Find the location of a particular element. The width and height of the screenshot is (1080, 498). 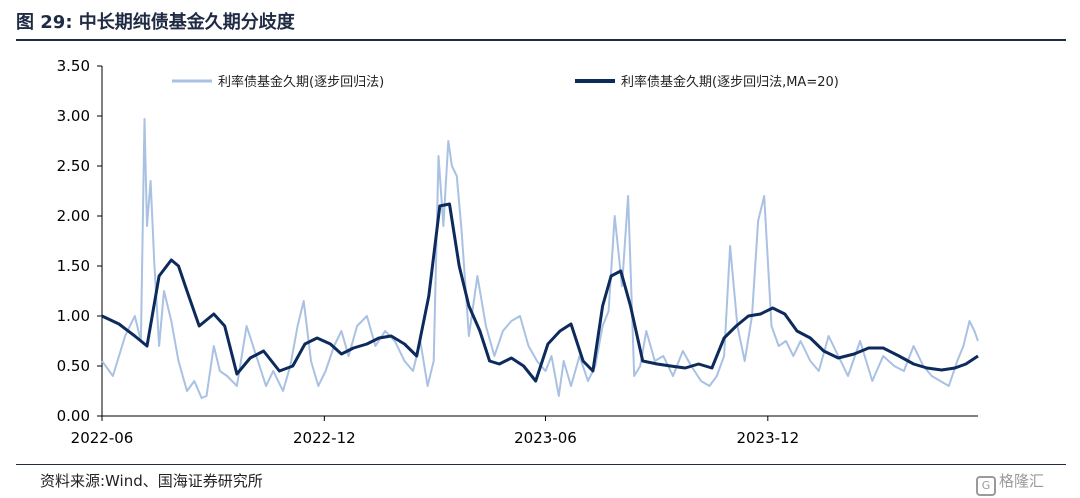

title-underline is located at coordinates (541, 40).